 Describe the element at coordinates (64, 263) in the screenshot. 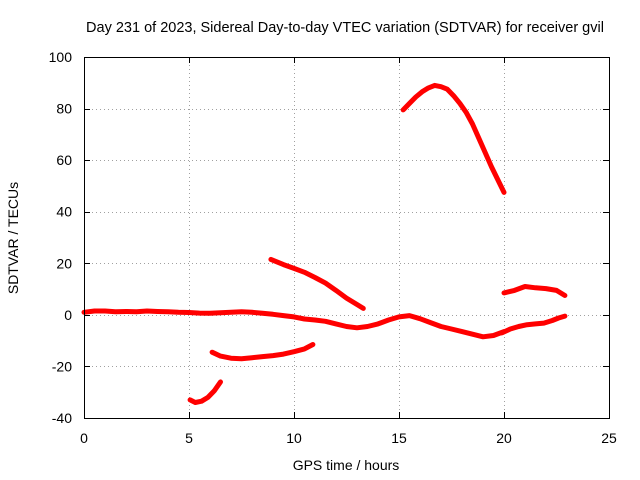

I see `y-tick-label: 20` at that location.